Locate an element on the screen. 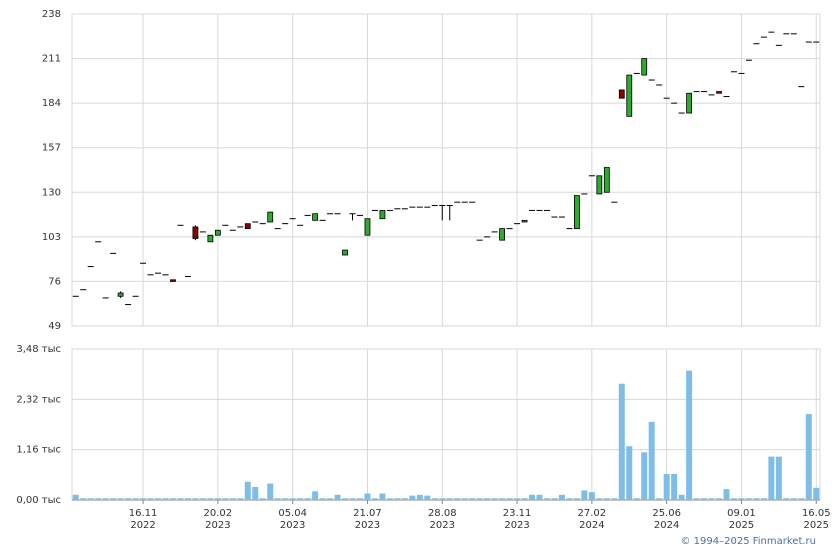 The image size is (840, 550). x-tick-label: 25.06 2024 is located at coordinates (666, 519).